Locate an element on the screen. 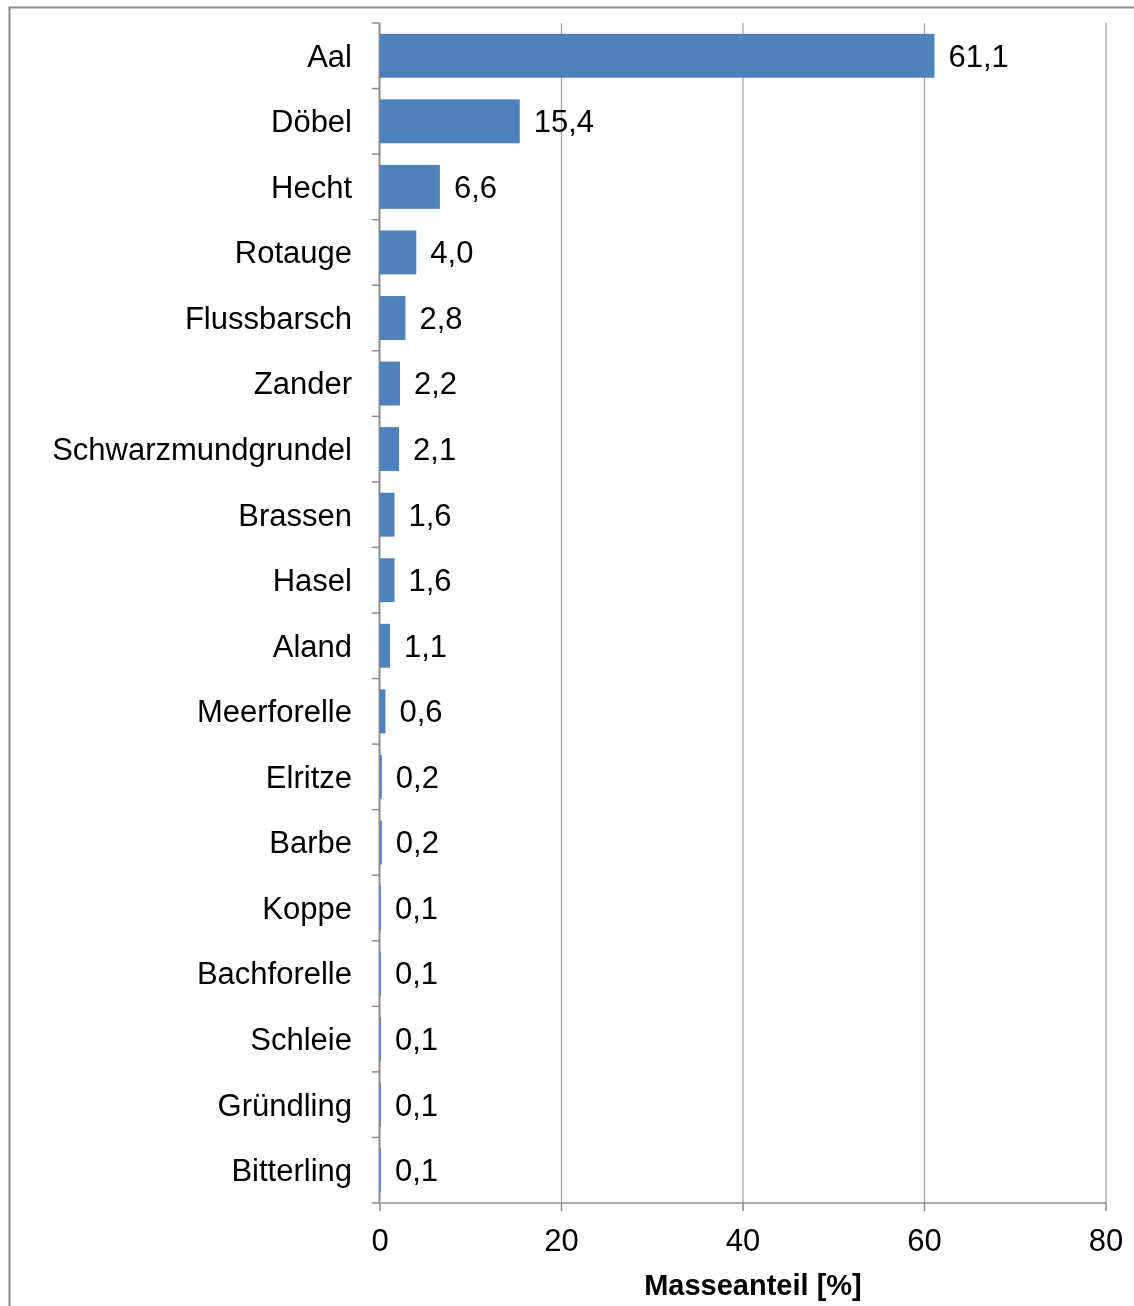 The image size is (1134, 1306). x-tick-label: 40 is located at coordinates (743, 1240).